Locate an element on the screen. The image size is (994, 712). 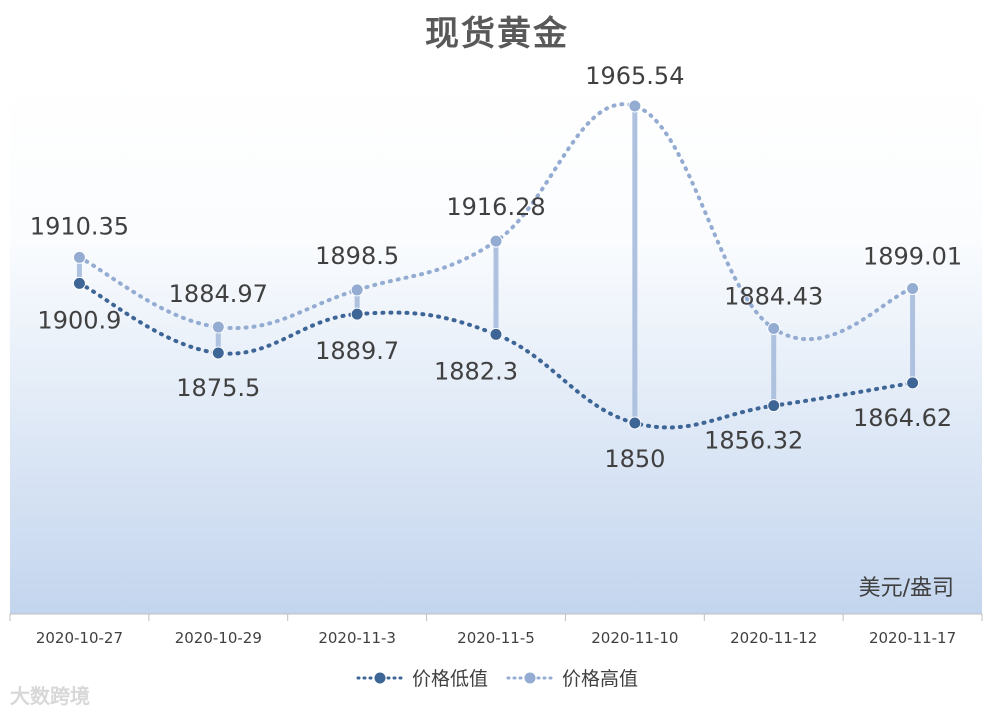
x-tick-label: 2020-11-17 is located at coordinates (912, 638).